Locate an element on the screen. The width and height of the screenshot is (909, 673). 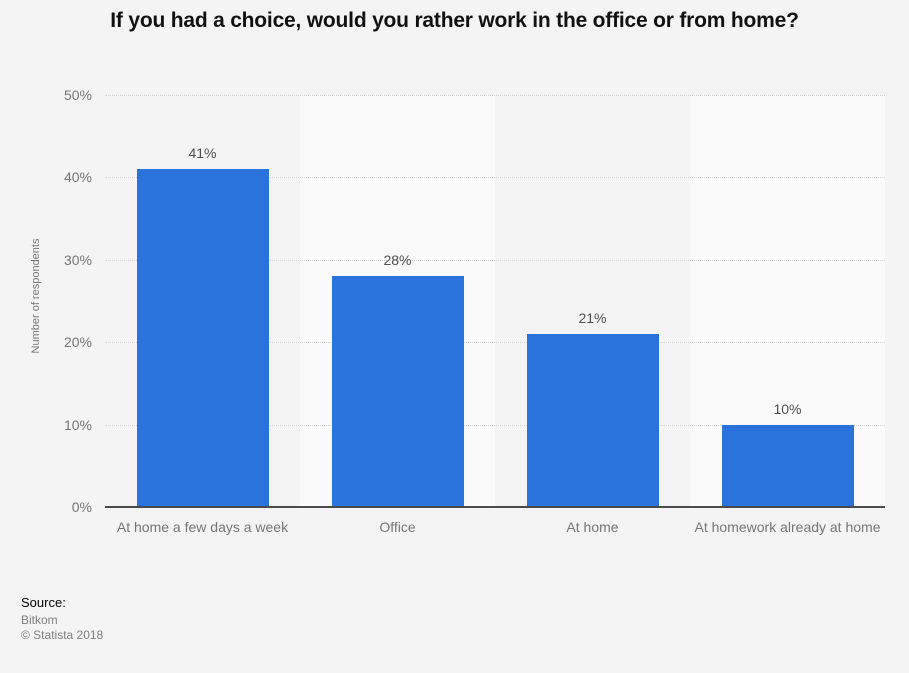
x-axis-line is located at coordinates (495, 507).